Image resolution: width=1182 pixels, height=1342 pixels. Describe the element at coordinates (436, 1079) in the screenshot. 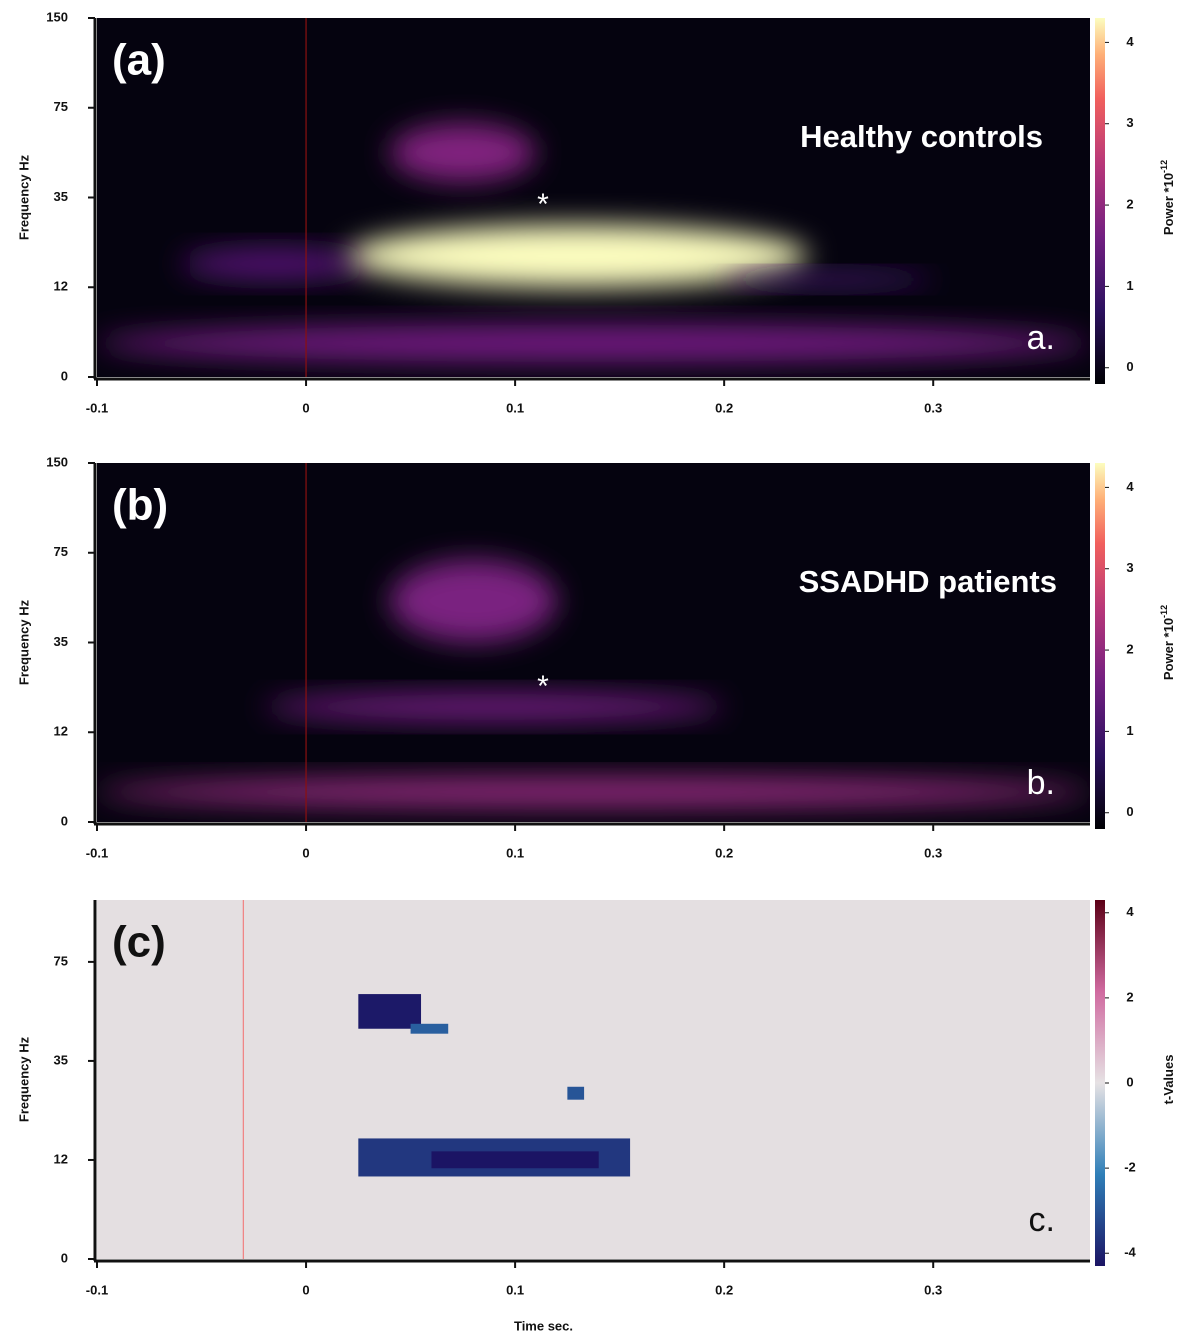

I see `heatmap` at that location.